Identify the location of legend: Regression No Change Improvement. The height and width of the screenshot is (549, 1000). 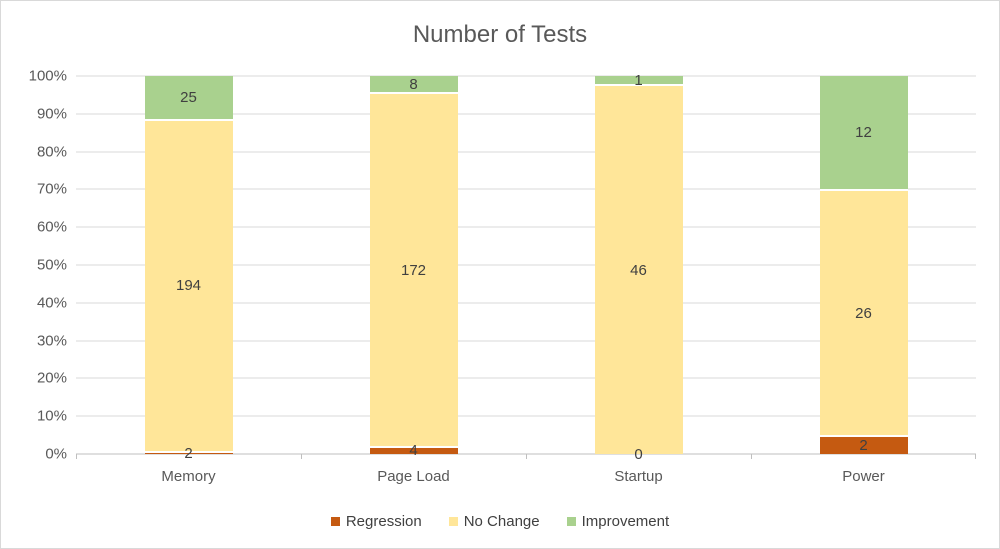
(500, 521).